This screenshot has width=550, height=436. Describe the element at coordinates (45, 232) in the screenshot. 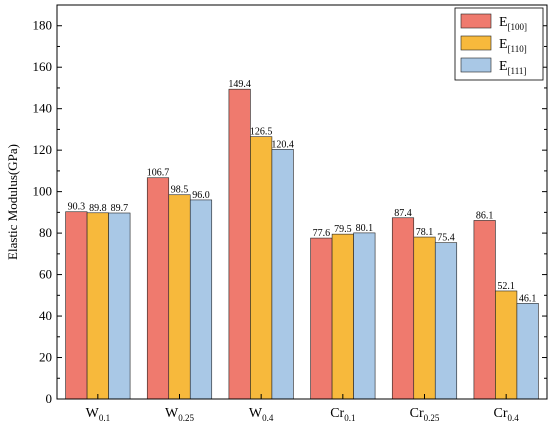

I see `y-tick-label: 80` at that location.